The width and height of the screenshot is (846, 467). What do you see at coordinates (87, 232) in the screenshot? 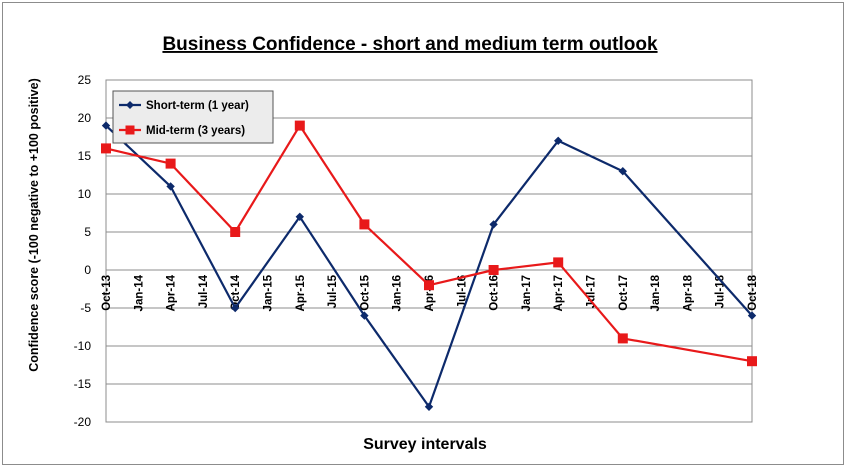
I see `y-tick-label: 5` at bounding box center [87, 232].